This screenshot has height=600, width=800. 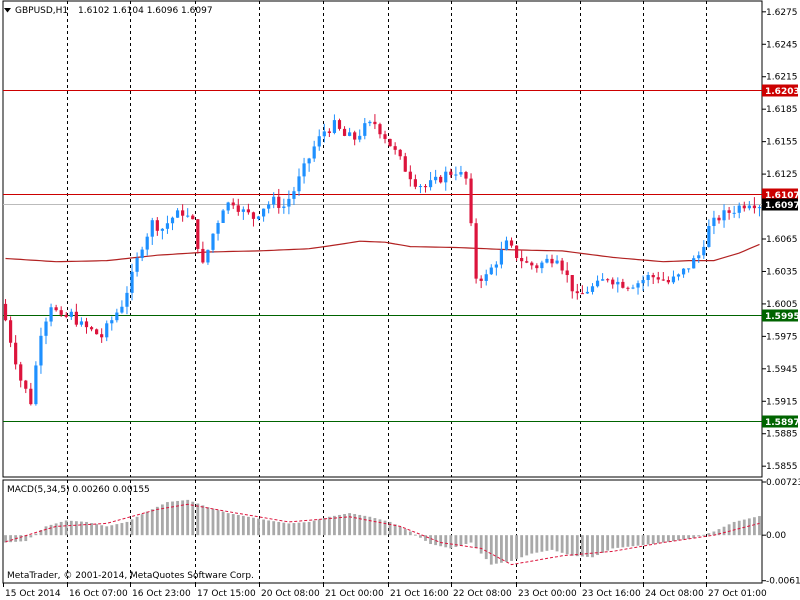 What do you see at coordinates (7, 10) in the screenshot?
I see `symbol-dropdown-arrow-icon` at bounding box center [7, 10].